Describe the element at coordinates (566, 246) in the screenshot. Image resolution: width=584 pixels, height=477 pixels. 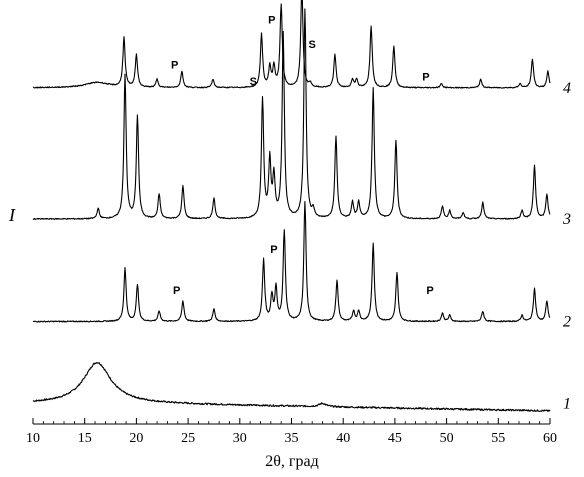
I see `curve-labels: 1 2 3 4` at that location.